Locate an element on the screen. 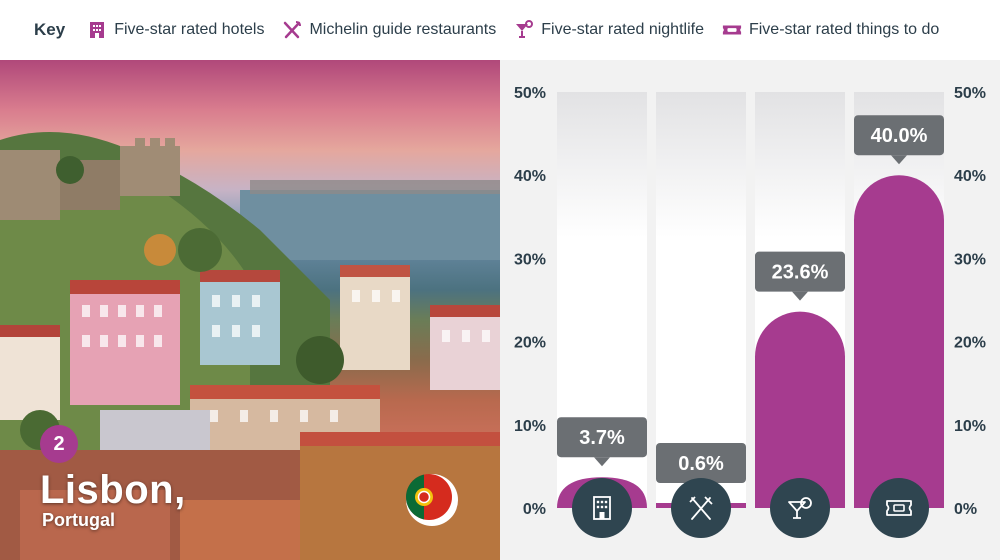  rank-badge: 2 is located at coordinates (59, 444).